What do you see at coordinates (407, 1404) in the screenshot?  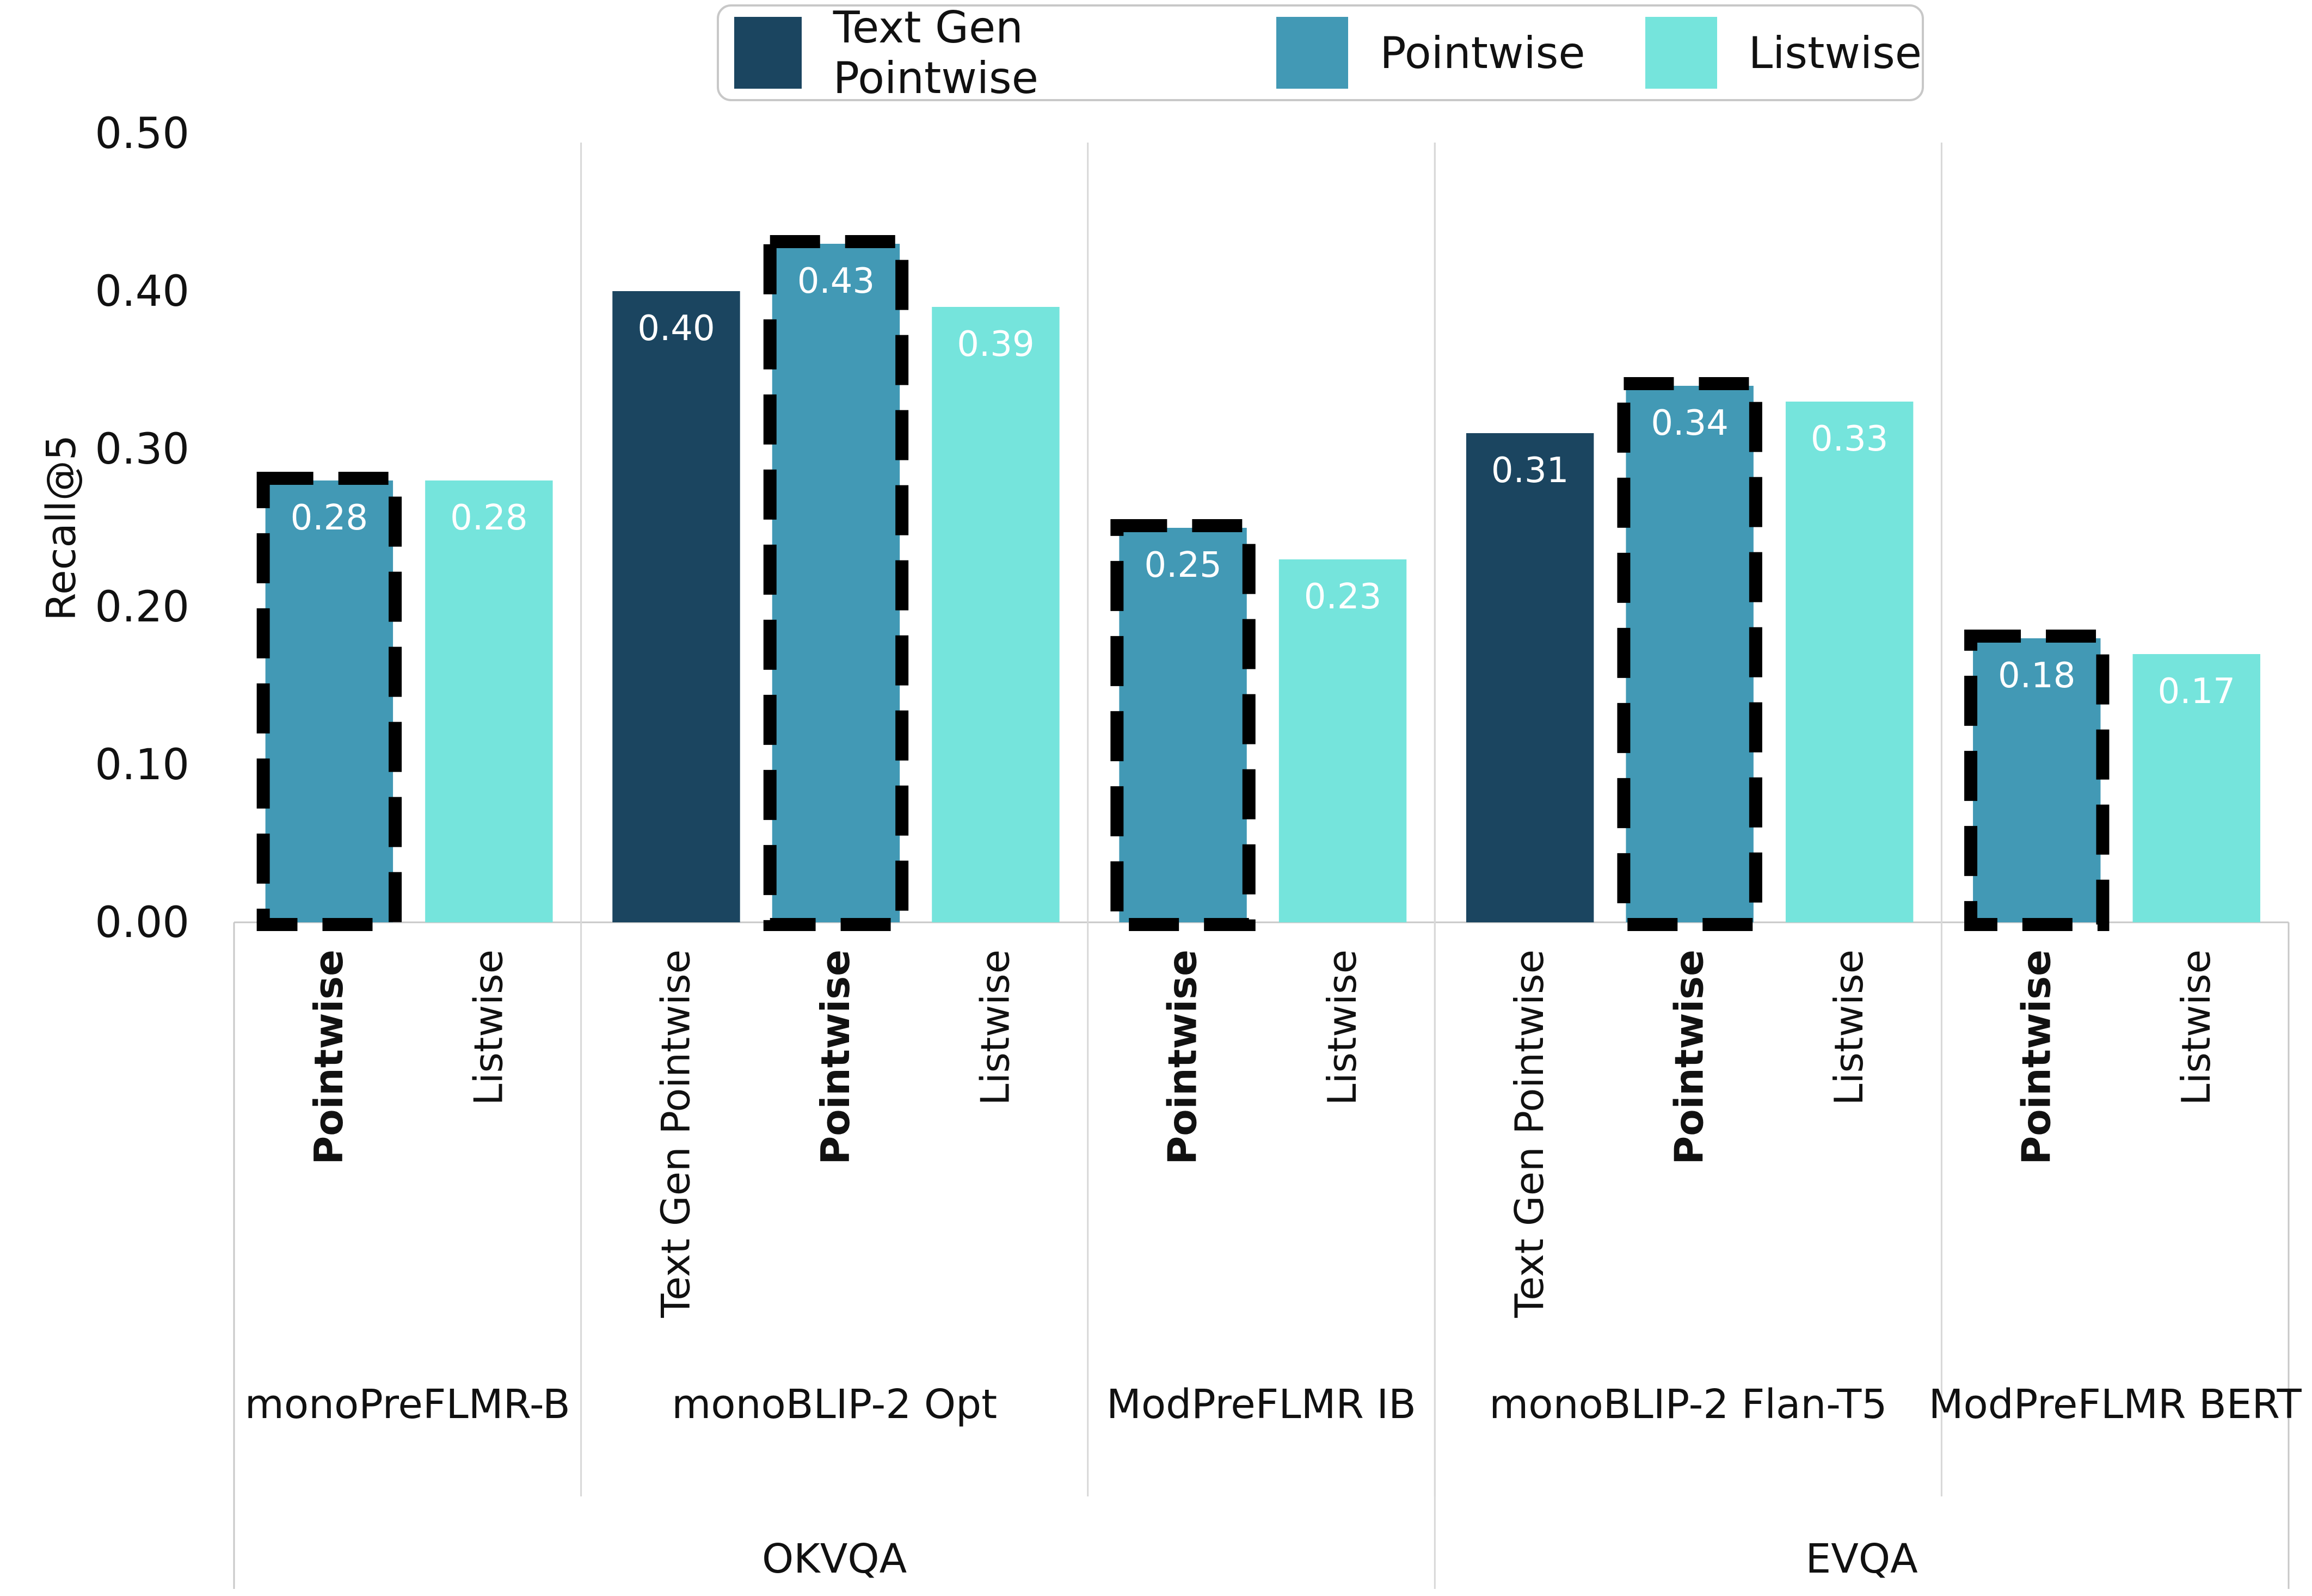 I see `model-label-monopreflmr-b: monoPreFLMR-B` at bounding box center [407, 1404].